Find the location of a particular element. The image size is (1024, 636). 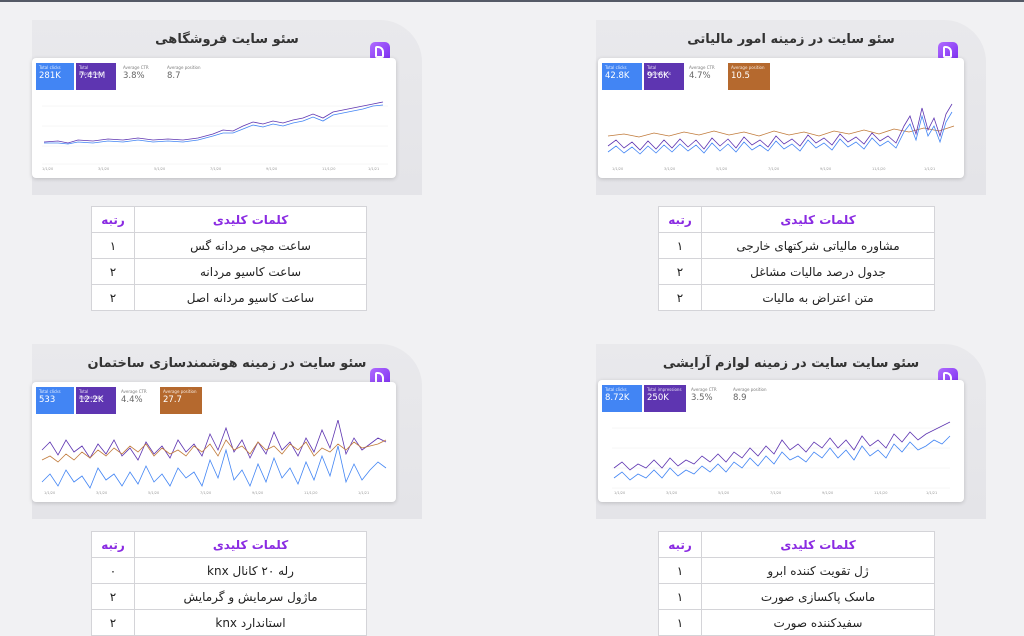

kpi-average-ctr: Average CTR 3.8% is located at coordinates (136, 73).